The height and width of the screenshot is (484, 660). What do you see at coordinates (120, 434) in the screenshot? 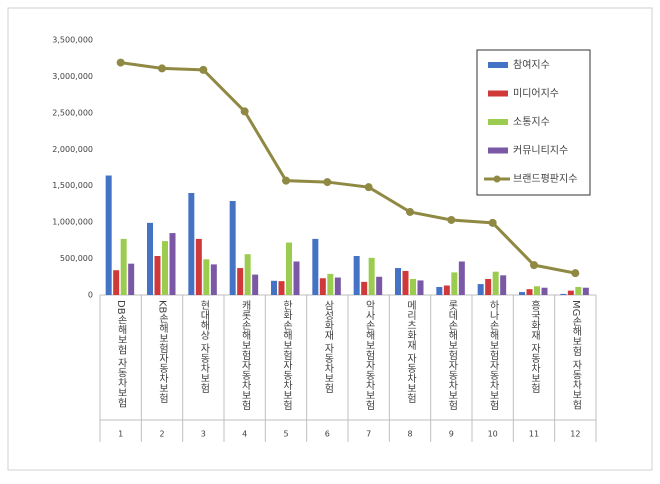
I see `category-rank: 1` at bounding box center [120, 434].